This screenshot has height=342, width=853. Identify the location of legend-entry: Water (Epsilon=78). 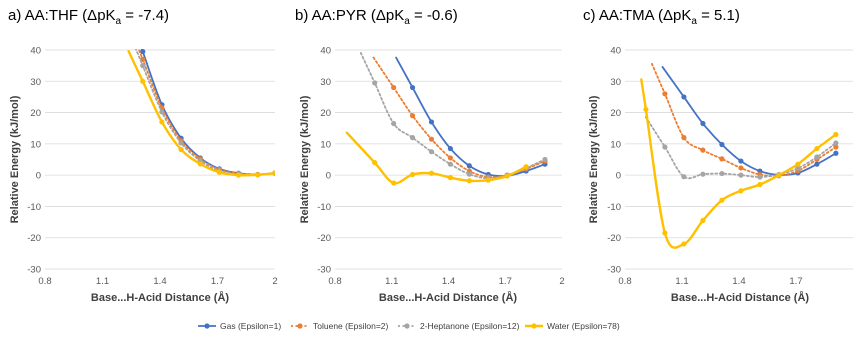
(583, 326).